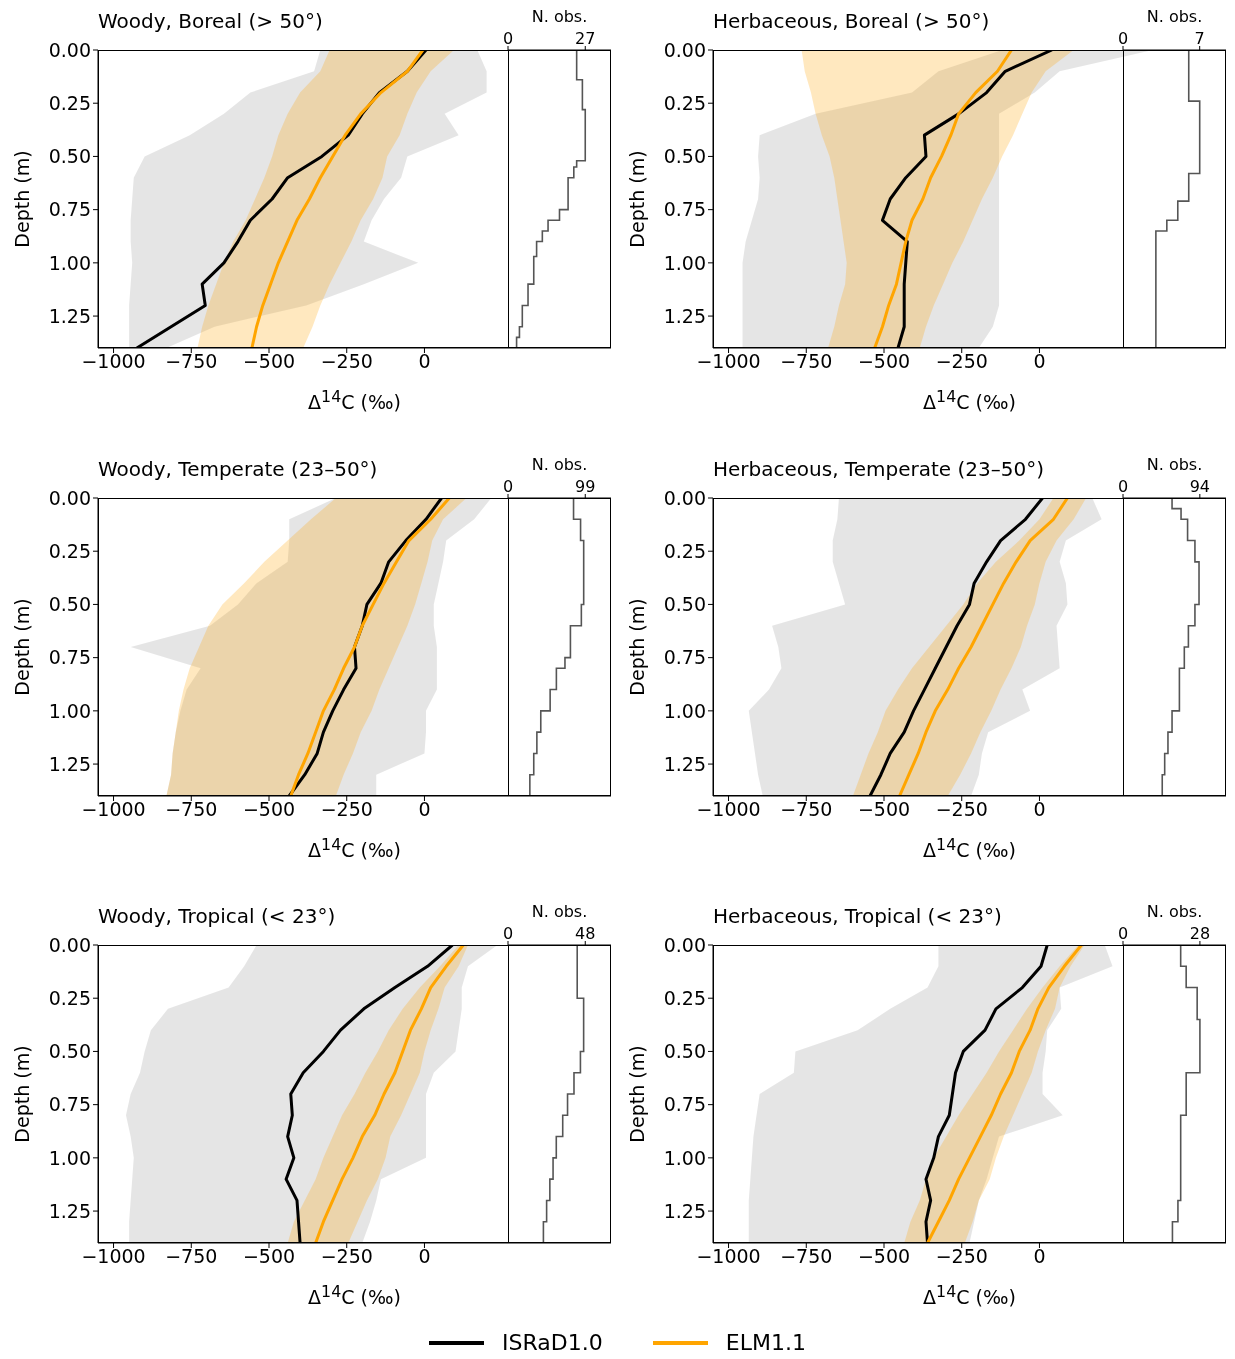  What do you see at coordinates (585, 38) in the screenshot?
I see `x-tick-label: 27` at bounding box center [585, 38].